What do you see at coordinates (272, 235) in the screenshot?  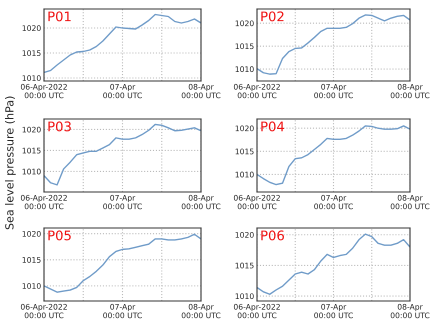 I see `chart-title: P06` at bounding box center [272, 235].